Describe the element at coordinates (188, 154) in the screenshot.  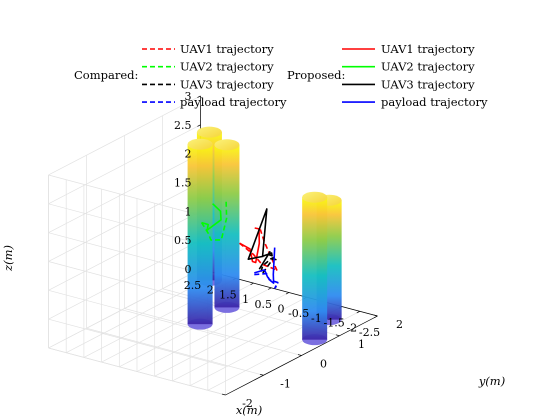
I see `z-tick-label: 2` at that location.